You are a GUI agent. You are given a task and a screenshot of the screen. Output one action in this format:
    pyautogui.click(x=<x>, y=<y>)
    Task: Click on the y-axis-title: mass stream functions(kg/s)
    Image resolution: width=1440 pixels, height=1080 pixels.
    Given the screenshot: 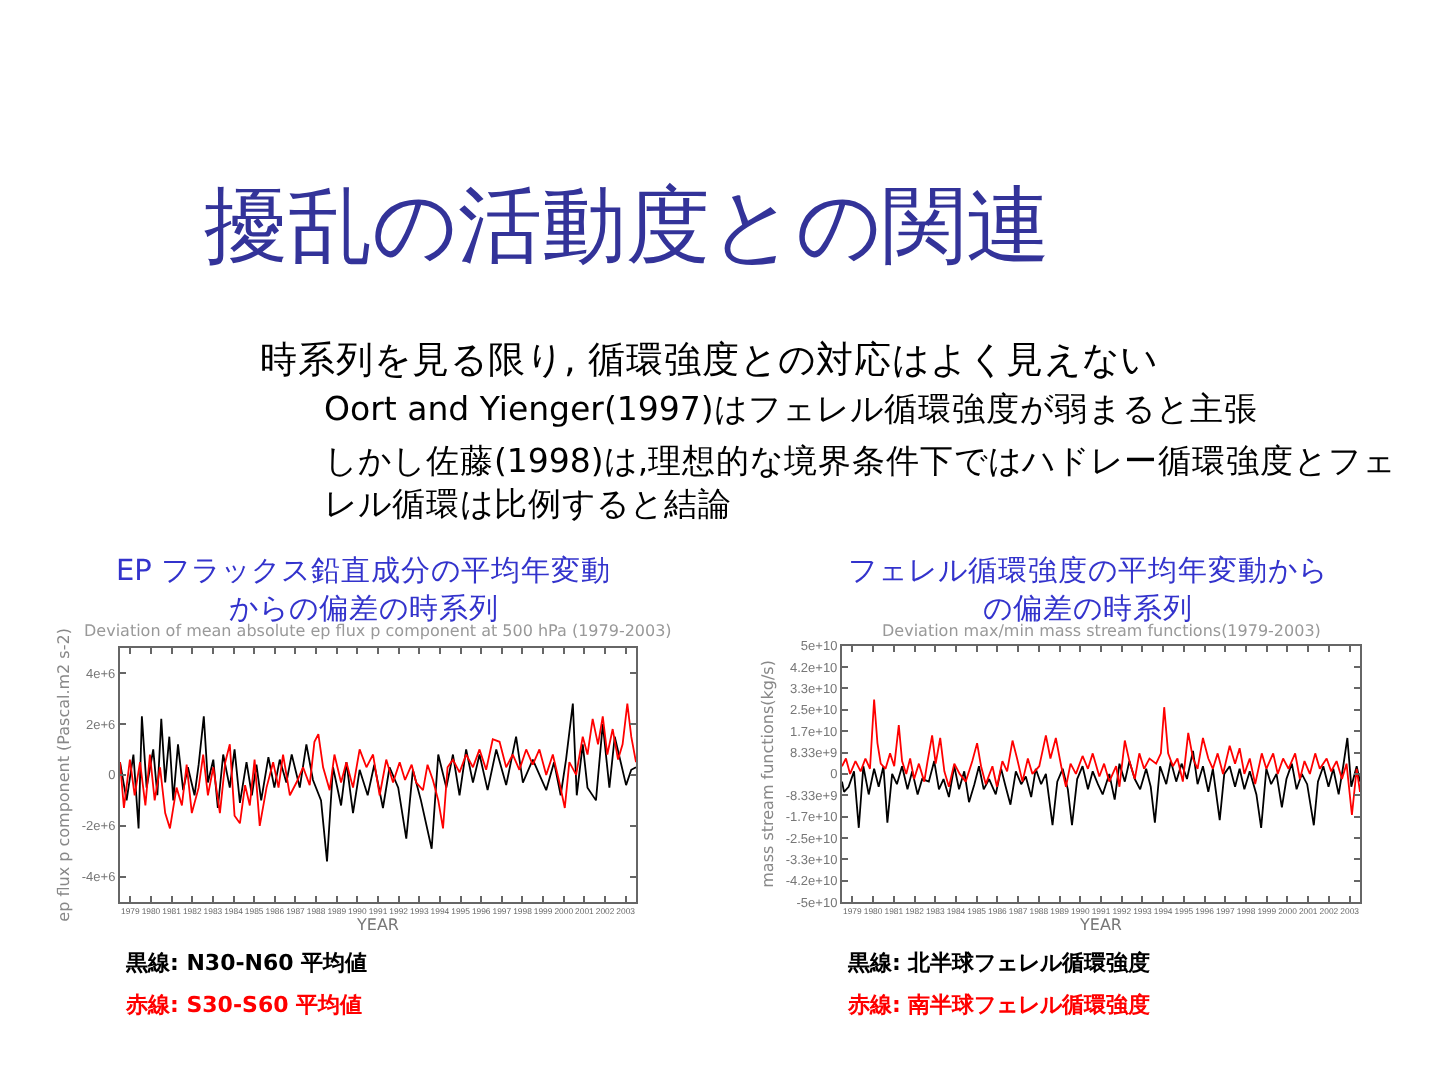 What is the action you would take?
    pyautogui.click(x=768, y=774)
    